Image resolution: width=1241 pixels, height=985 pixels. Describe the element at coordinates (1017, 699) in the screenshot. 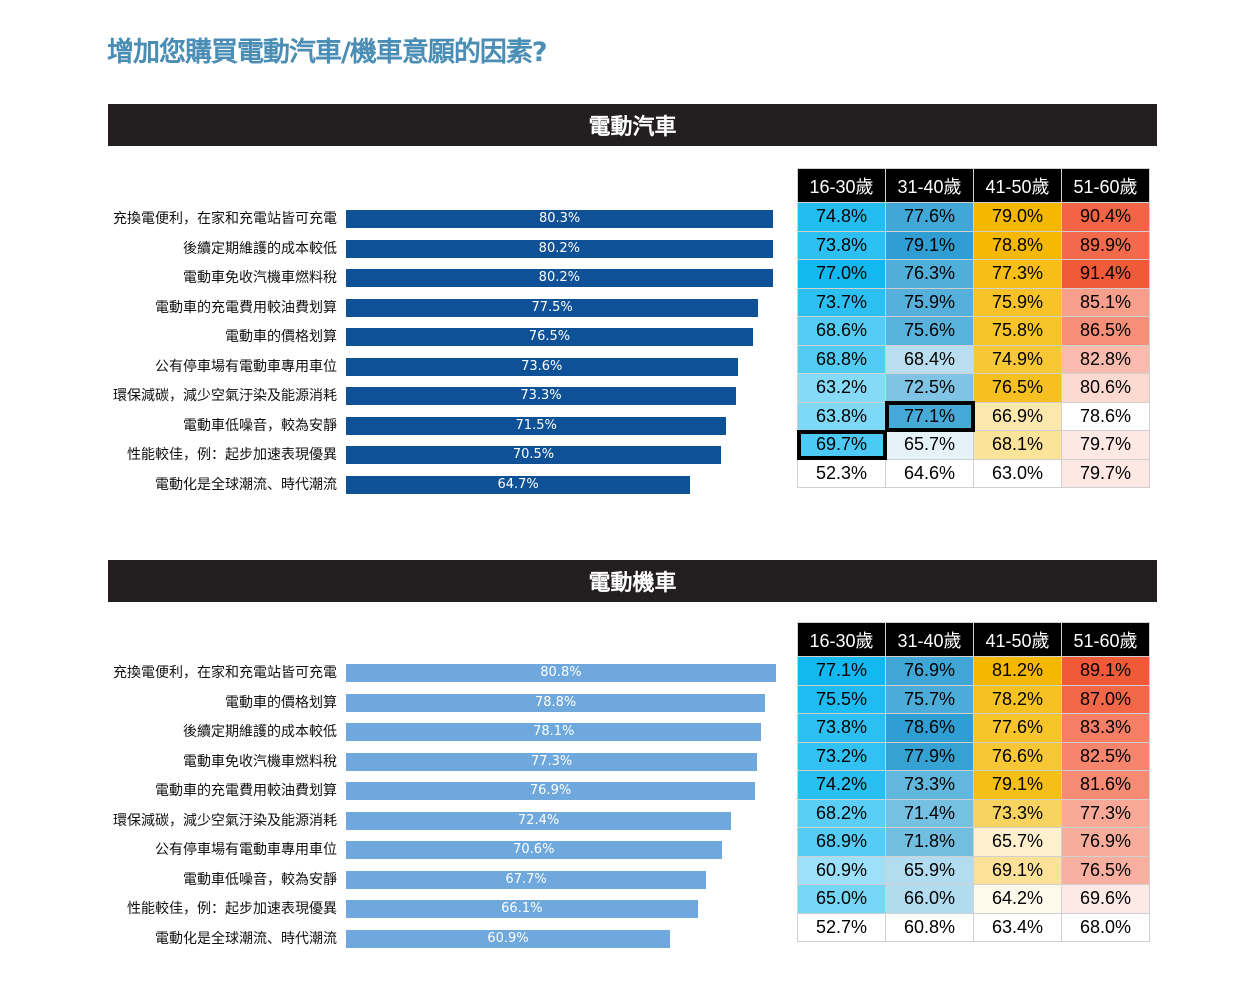

I see `heatmap-cell: 78.2%` at that location.